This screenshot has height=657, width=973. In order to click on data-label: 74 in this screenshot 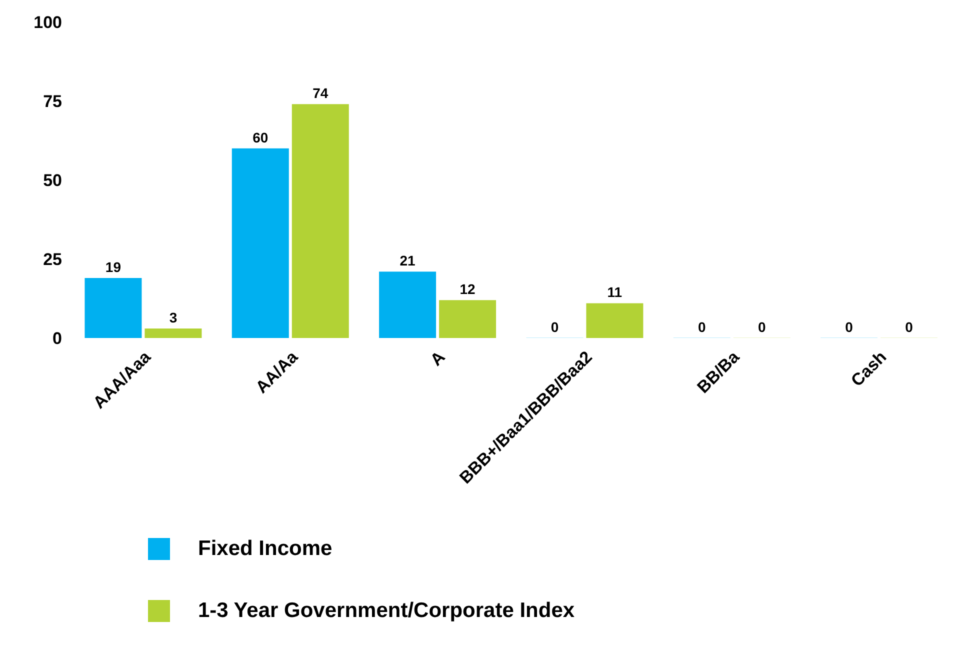, I will do `click(320, 93)`.